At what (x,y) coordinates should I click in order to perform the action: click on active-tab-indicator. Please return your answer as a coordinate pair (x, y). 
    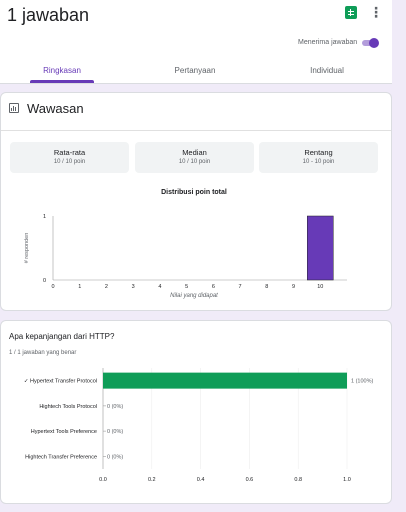
    Looking at the image, I should click on (62, 81).